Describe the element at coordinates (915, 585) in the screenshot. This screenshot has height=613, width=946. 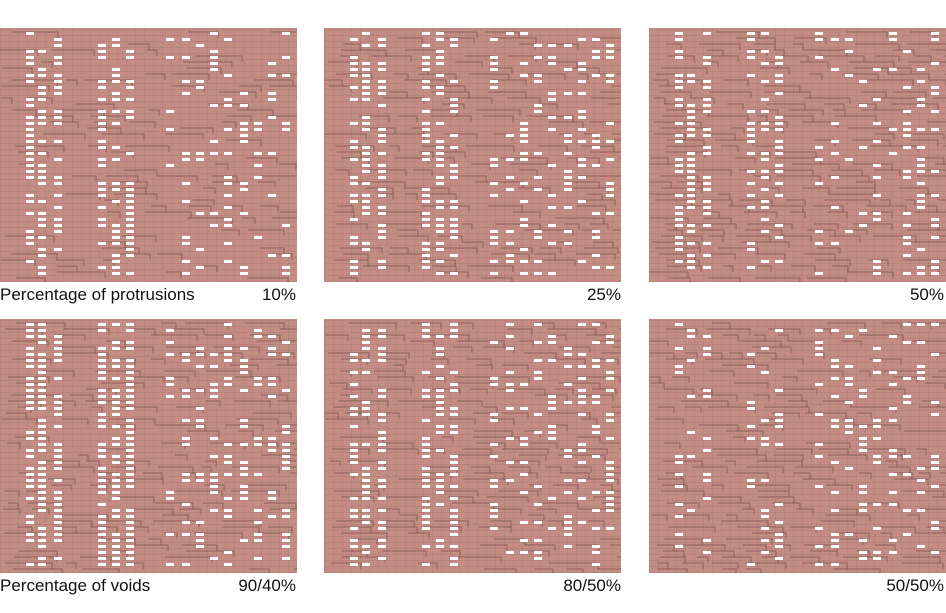
I see `value-label-voids-50-50: 50/50%` at that location.